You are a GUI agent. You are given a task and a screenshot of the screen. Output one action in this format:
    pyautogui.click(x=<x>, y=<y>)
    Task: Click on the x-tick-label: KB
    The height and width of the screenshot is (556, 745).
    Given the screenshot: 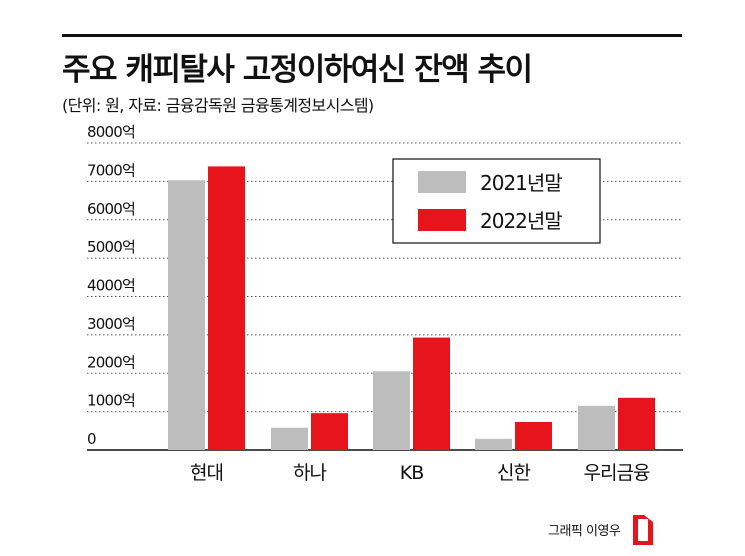 What is the action you would take?
    pyautogui.click(x=412, y=473)
    